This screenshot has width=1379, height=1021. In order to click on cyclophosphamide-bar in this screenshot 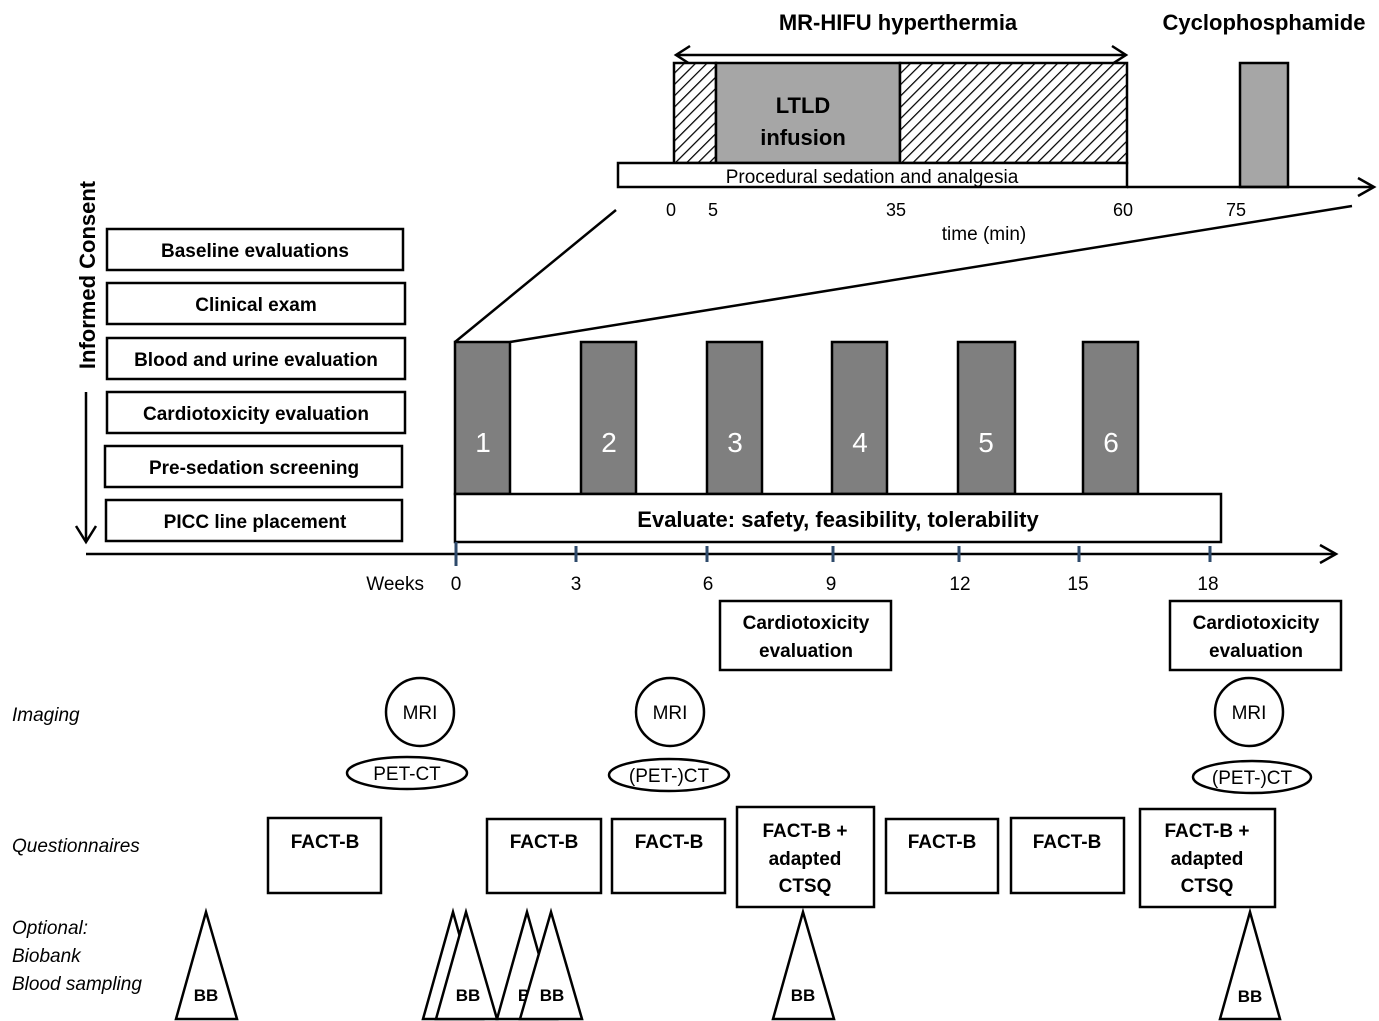, I will do `click(1264, 125)`.